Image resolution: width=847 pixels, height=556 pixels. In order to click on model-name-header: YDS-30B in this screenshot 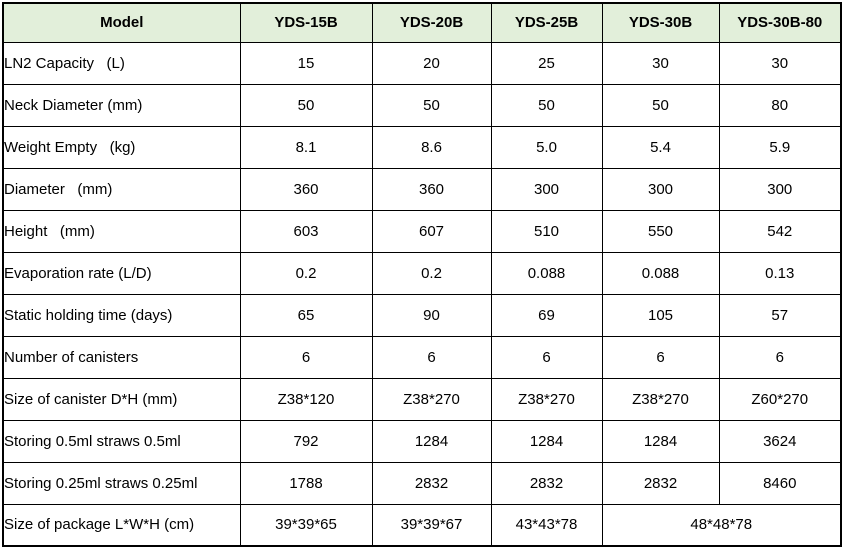, I will do `click(660, 22)`.